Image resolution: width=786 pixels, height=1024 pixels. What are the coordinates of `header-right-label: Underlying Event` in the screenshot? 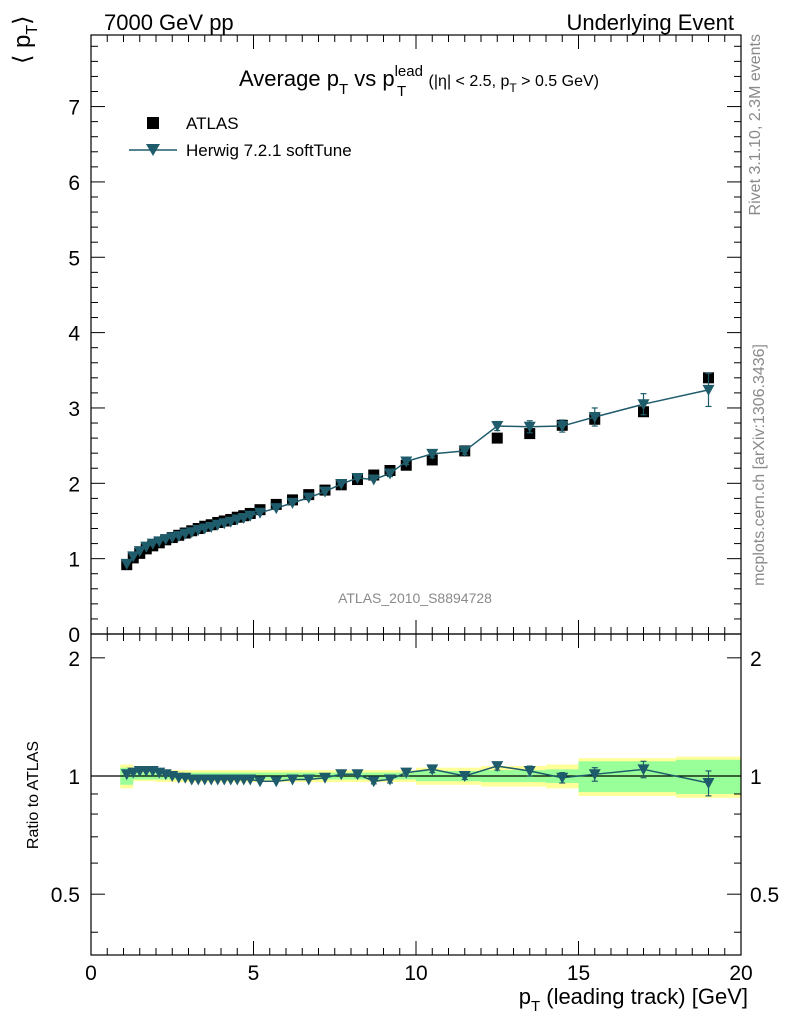 It's located at (650, 22).